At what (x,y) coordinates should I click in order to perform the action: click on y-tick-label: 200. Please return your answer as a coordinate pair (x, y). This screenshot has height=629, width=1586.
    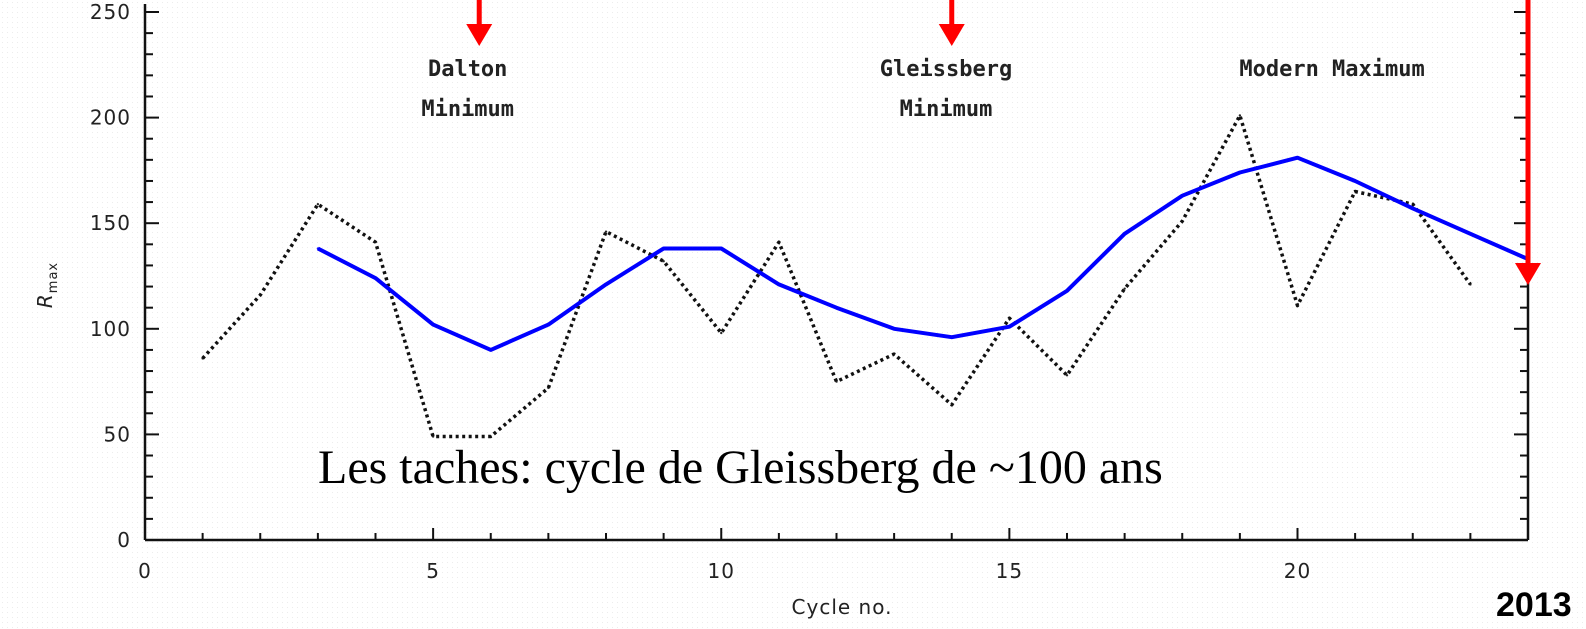
    Looking at the image, I should click on (110, 118).